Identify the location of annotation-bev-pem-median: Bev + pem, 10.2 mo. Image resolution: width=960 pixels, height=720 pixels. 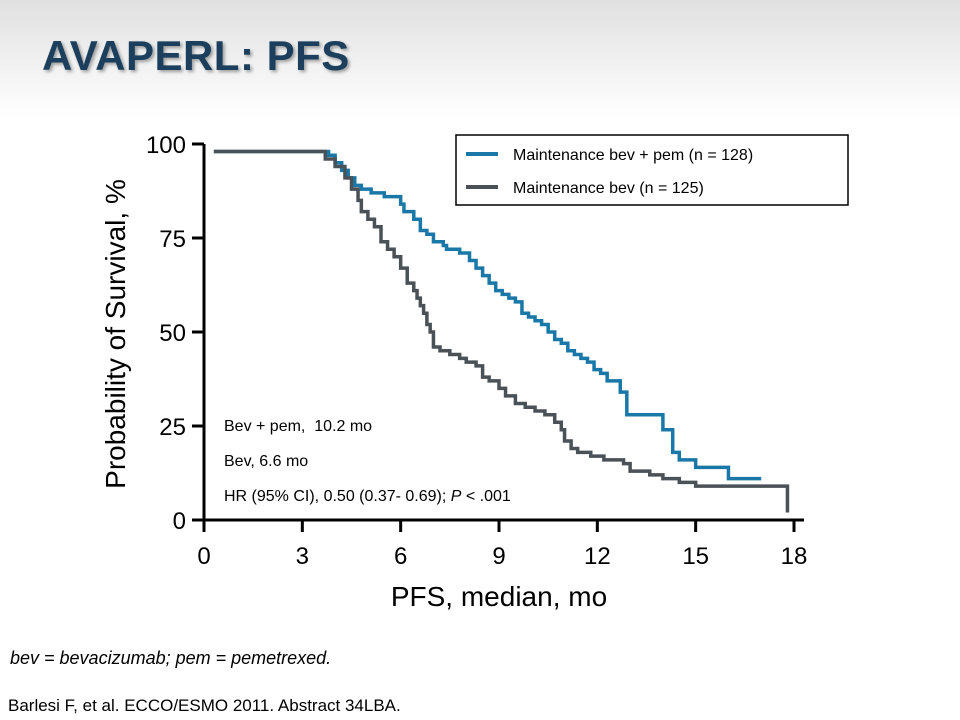
(298, 426).